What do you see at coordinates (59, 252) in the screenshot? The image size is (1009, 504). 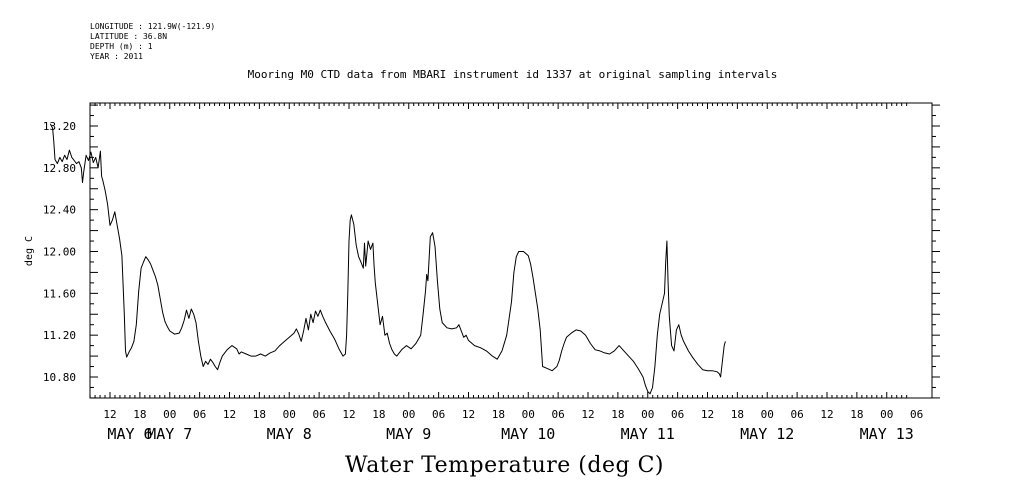 I see `y-tick-label: 12.00` at bounding box center [59, 252].